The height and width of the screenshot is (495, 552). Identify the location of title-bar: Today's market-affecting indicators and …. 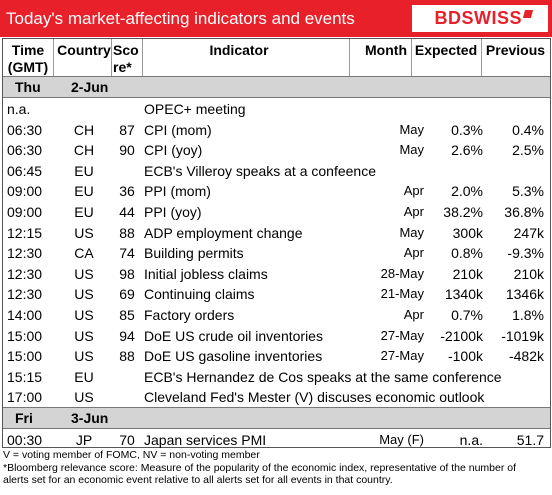
(276, 18).